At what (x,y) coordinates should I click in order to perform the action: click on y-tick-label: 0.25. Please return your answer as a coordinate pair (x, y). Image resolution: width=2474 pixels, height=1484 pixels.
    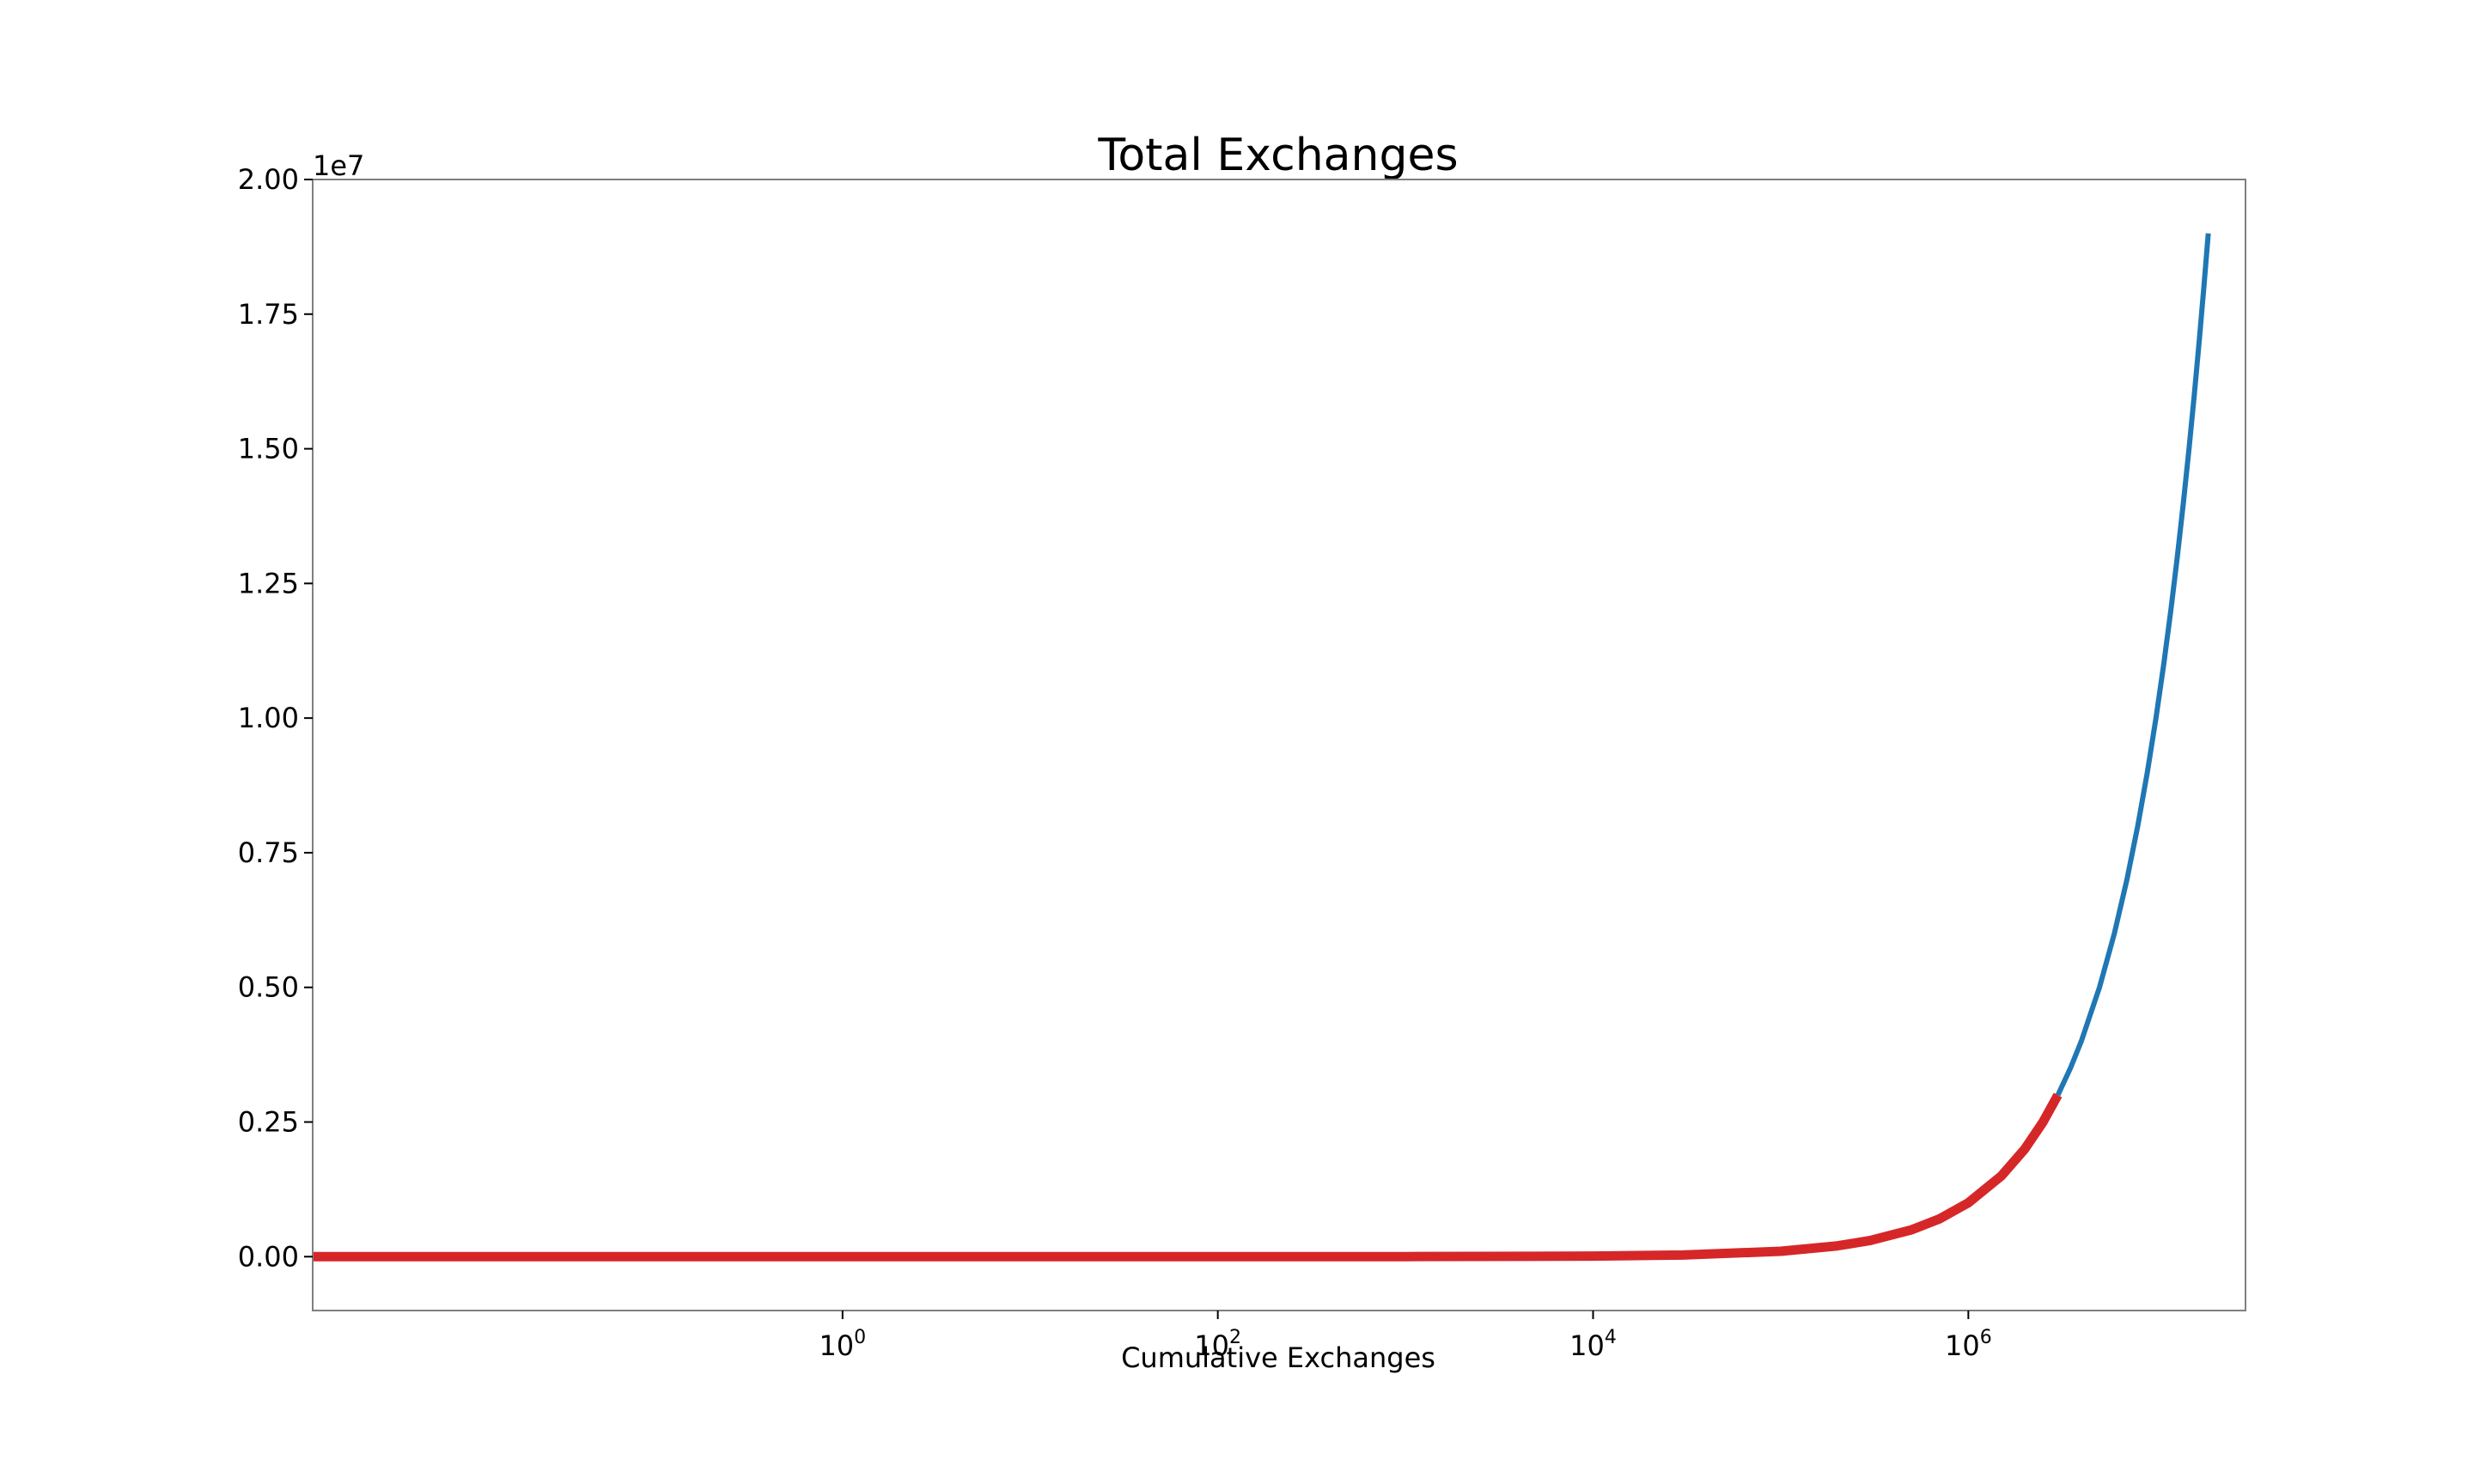
    Looking at the image, I should click on (268, 1122).